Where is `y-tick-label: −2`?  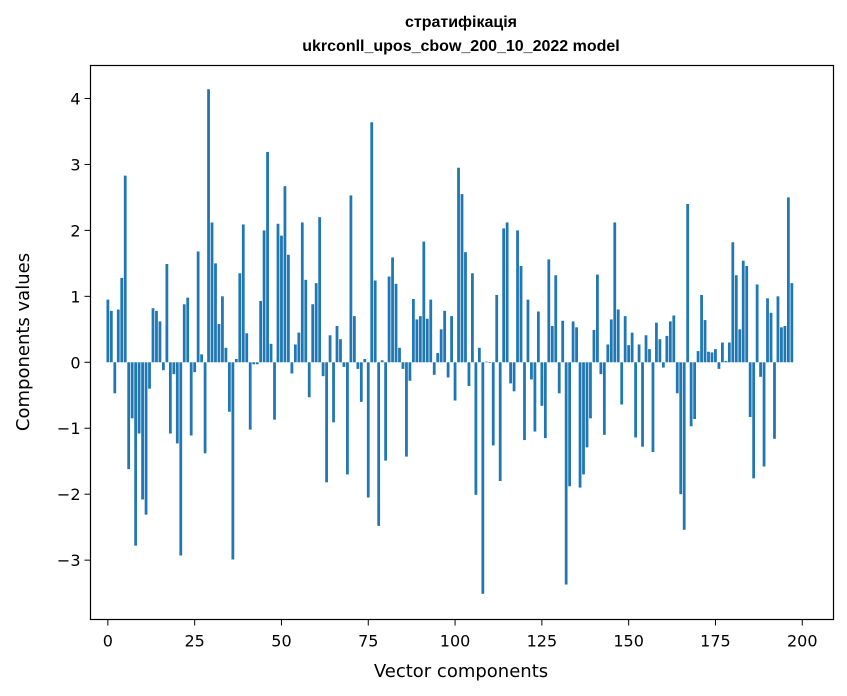
y-tick-label: −2 is located at coordinates (69, 494).